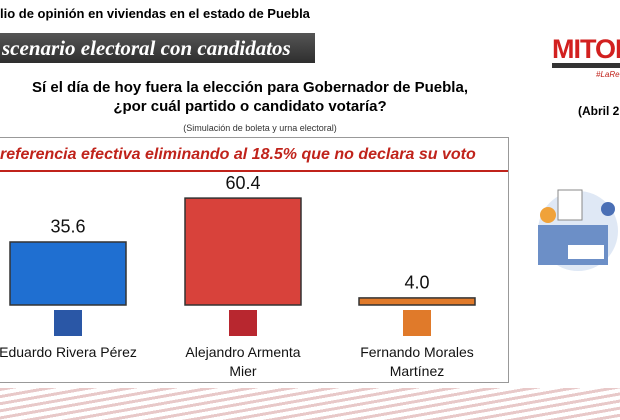  Describe the element at coordinates (586, 65) in the screenshot. I see `brand-rule` at that location.